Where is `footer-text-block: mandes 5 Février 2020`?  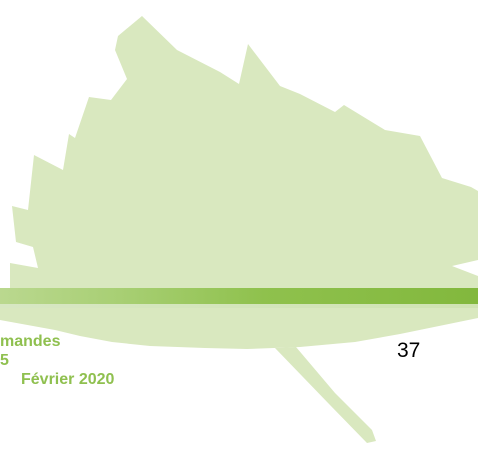
footer-text-block: mandes 5 Février 2020 is located at coordinates (57, 360).